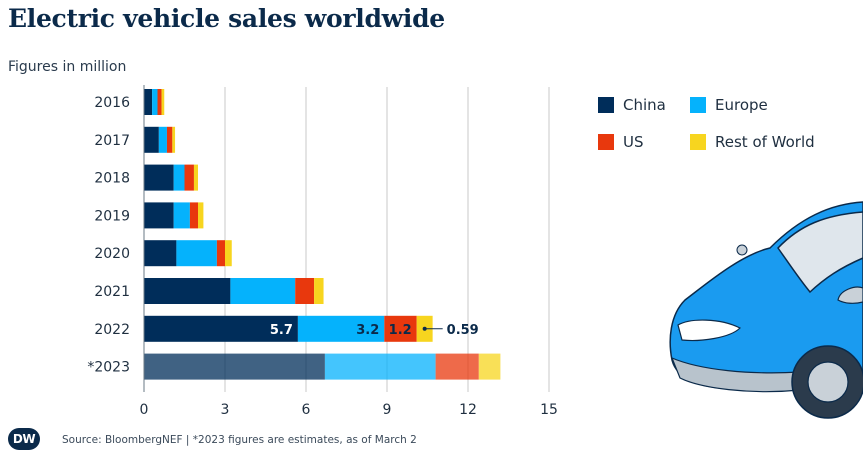 The height and width of the screenshot is (456, 863). Describe the element at coordinates (112, 179) in the screenshot. I see `category-label-2018: 2018` at that location.